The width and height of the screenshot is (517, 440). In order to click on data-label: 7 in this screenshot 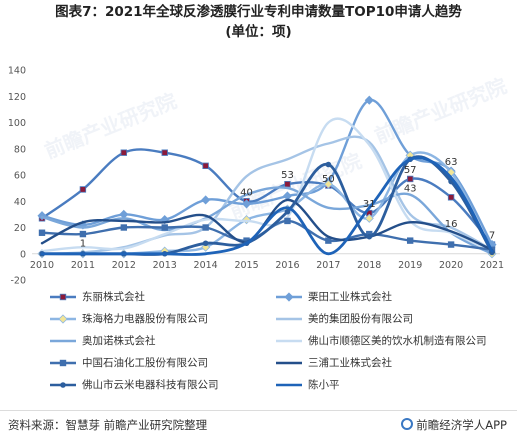, I will do `click(492, 236)`.